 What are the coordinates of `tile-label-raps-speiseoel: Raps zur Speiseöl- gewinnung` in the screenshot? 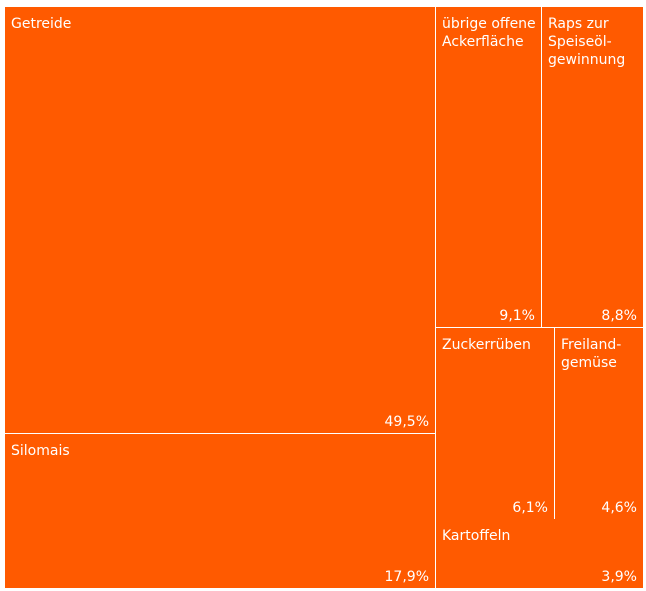 It's located at (587, 42).